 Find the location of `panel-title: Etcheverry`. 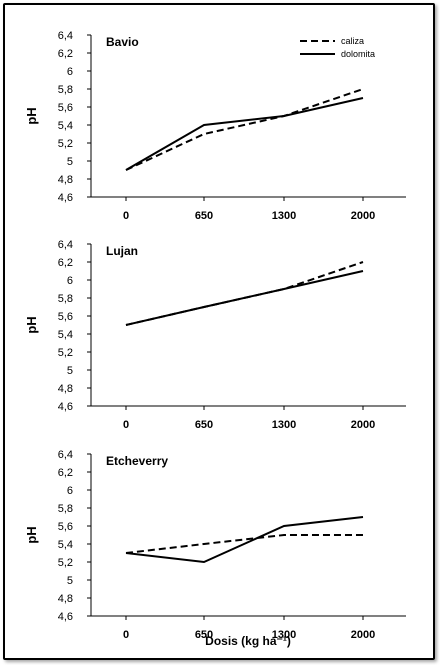

panel-title: Etcheverry is located at coordinates (137, 461).